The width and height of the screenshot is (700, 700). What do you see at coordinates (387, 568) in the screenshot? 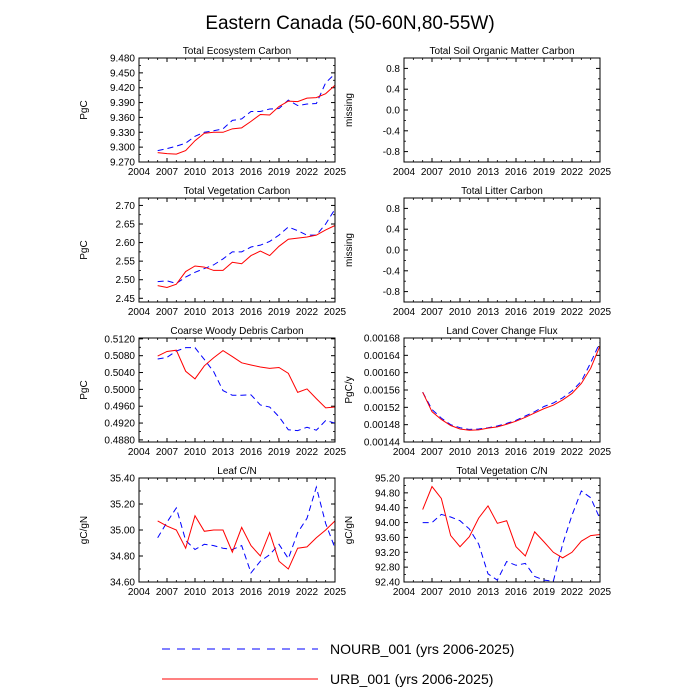
I see `y-tick-label: 92.80` at bounding box center [387, 568].